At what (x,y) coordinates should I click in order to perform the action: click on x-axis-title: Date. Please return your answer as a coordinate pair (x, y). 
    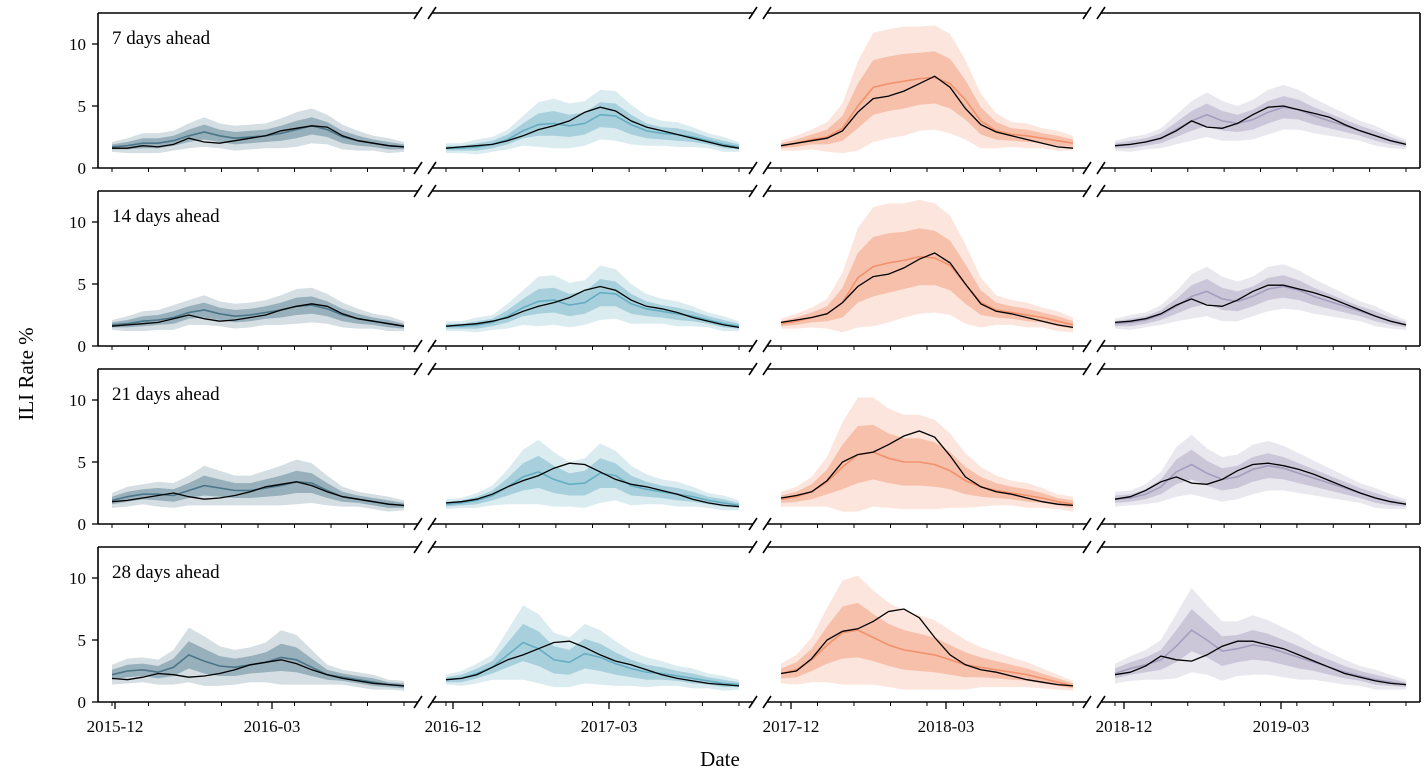
    Looking at the image, I should click on (720, 759).